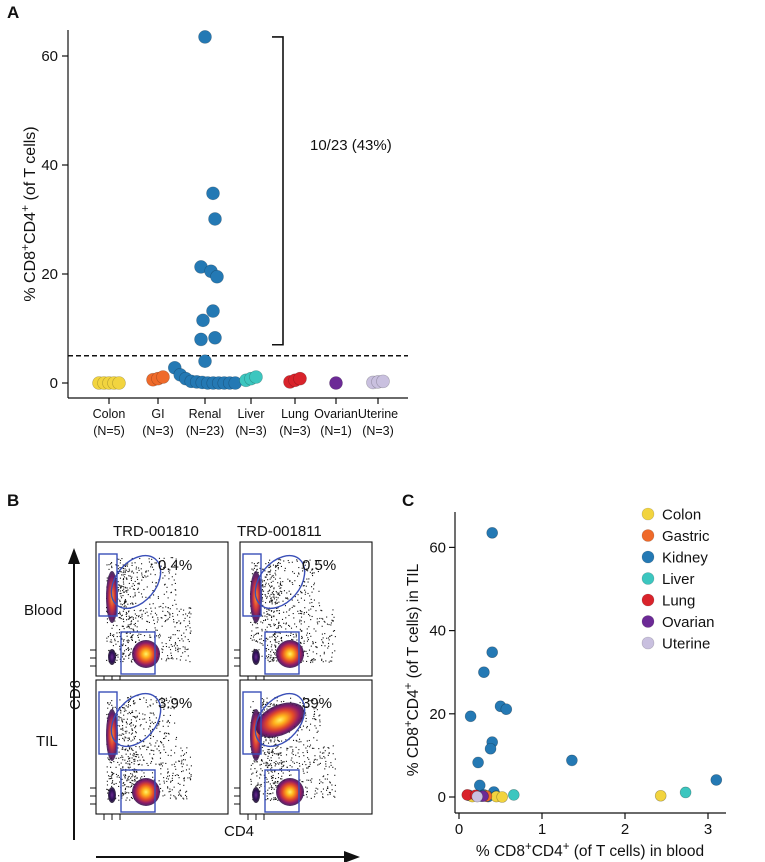  I want to click on panel-a-ytick-label-40: 40, so click(49, 165).